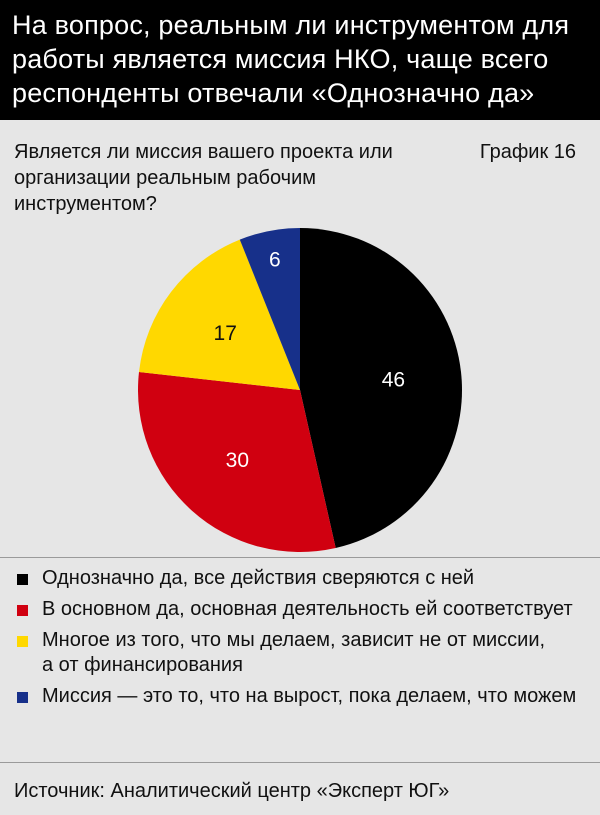 This screenshot has height=815, width=600. What do you see at coordinates (300, 762) in the screenshot?
I see `divider-bottom` at bounding box center [300, 762].